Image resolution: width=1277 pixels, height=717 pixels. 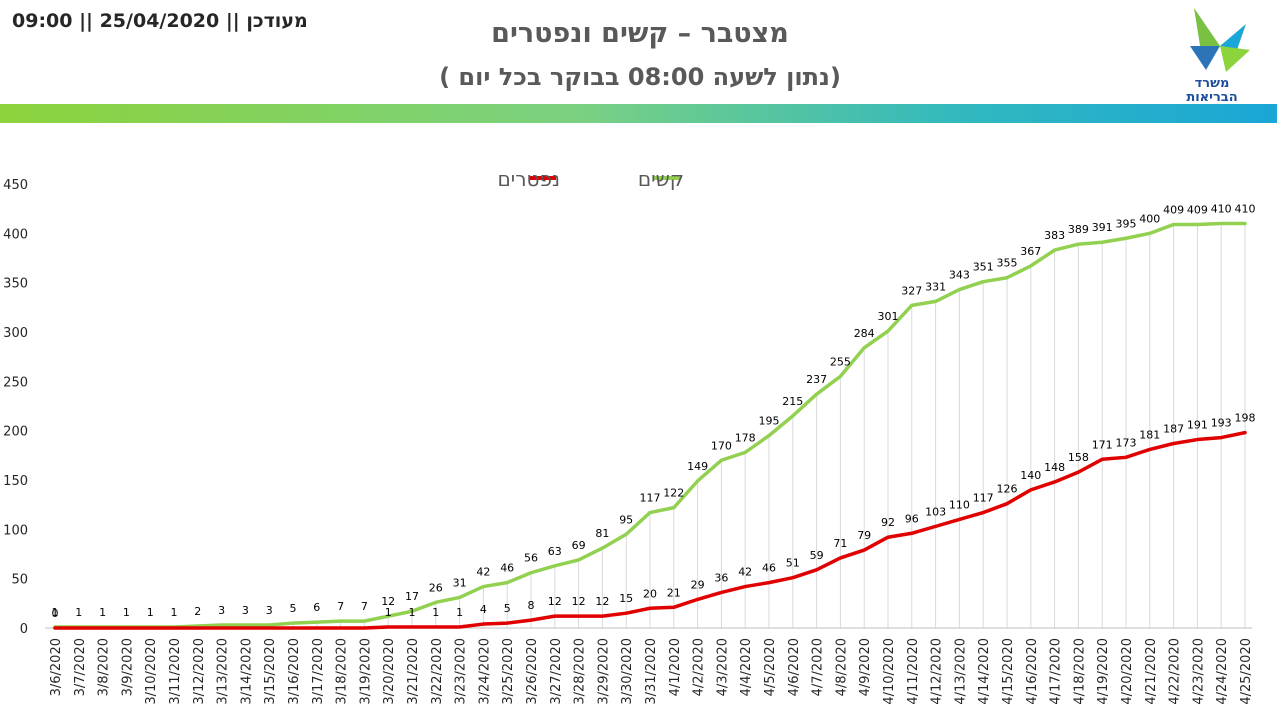 What do you see at coordinates (840, 361) in the screenshot?
I see `data-label-severe: 255` at bounding box center [840, 361].